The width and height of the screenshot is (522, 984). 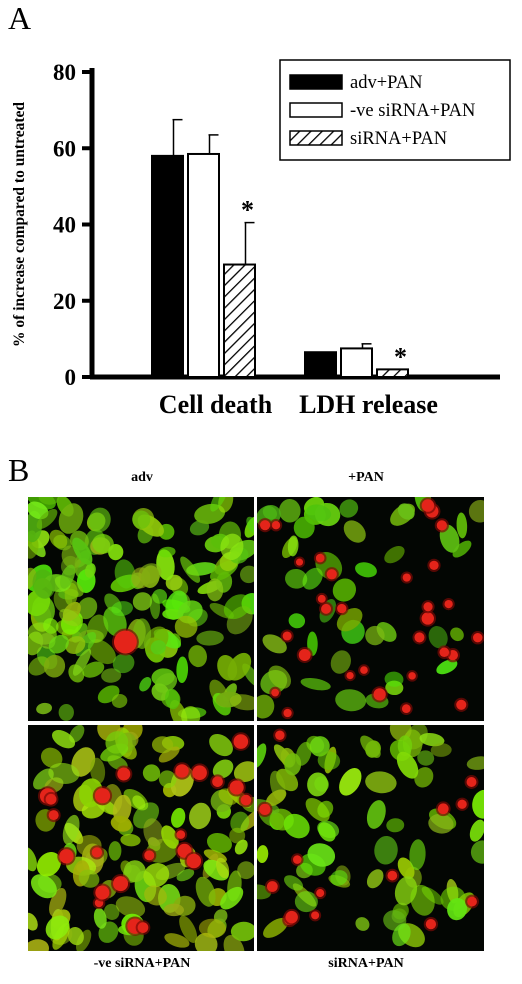 What do you see at coordinates (64, 225) in the screenshot?
I see `y-tick-label: 40` at bounding box center [64, 225].